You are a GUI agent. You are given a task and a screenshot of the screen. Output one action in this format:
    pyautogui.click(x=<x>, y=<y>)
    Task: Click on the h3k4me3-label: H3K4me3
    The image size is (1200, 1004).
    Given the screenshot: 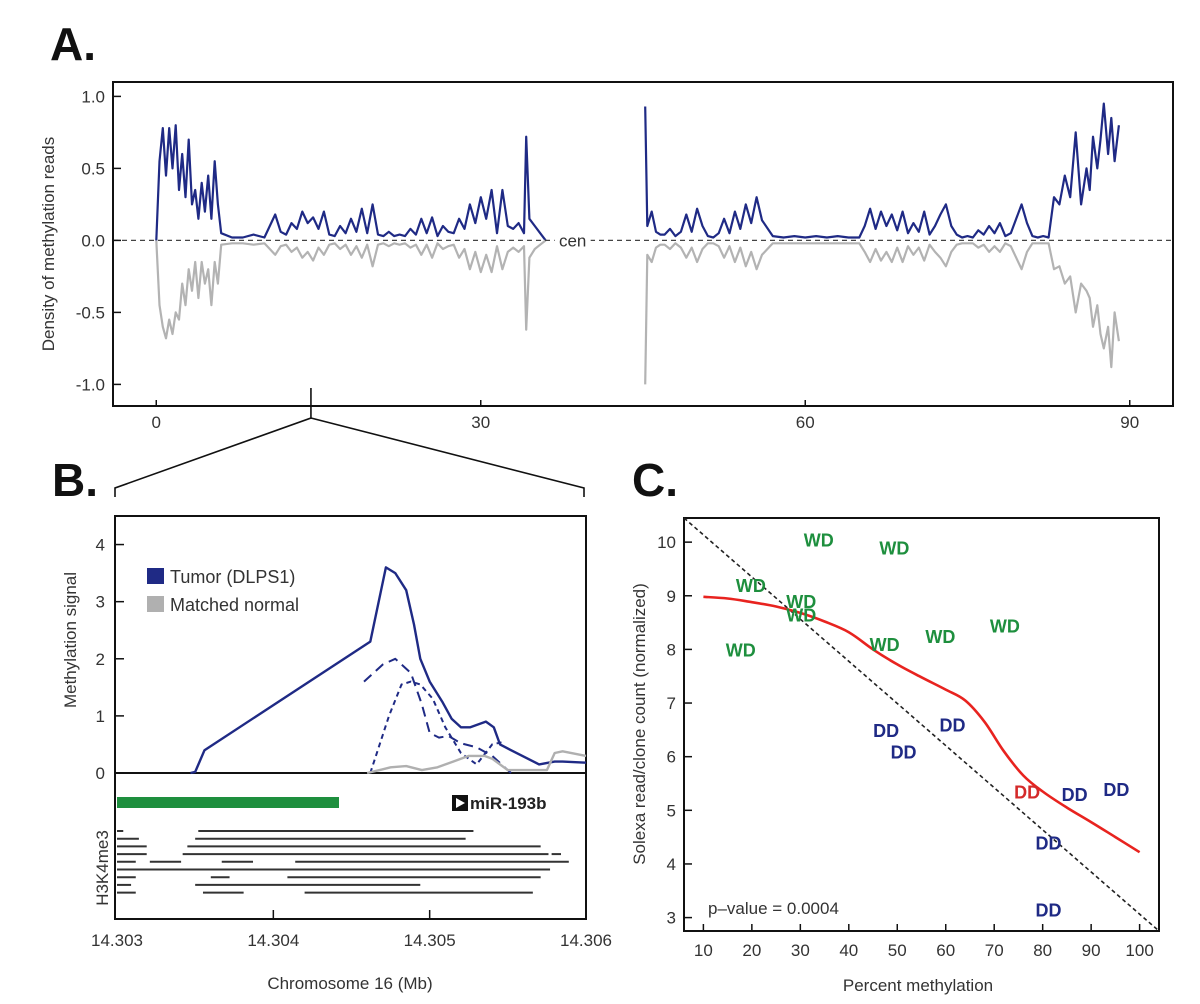 What is the action you would take?
    pyautogui.click(x=102, y=868)
    